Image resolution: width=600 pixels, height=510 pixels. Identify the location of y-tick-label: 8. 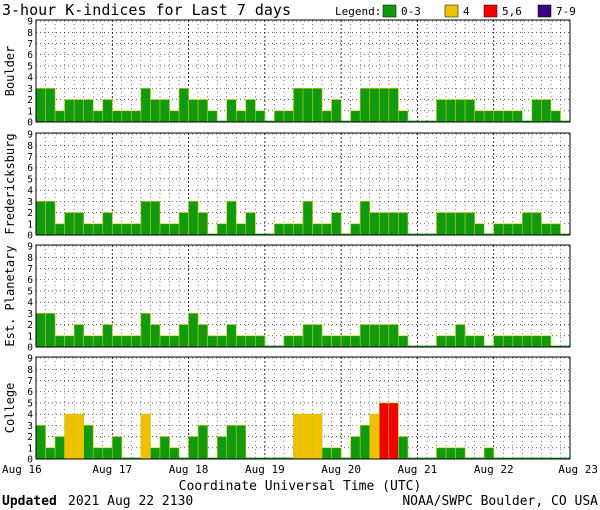
(30, 33).